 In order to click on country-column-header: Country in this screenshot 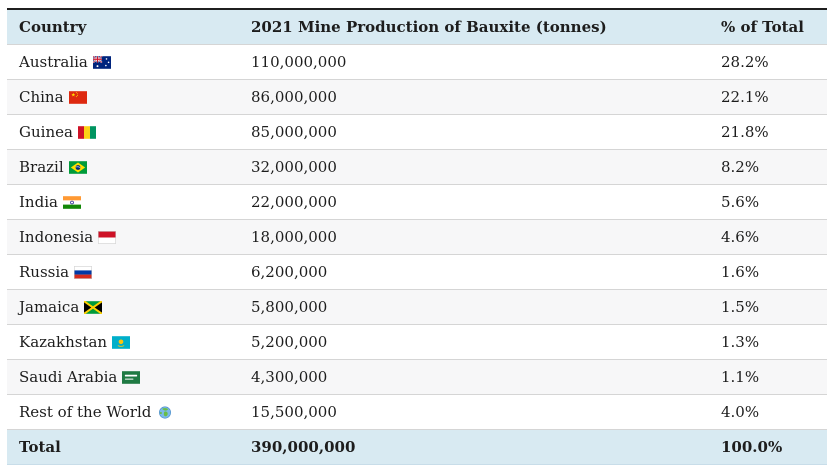, I will do `click(123, 27)`.